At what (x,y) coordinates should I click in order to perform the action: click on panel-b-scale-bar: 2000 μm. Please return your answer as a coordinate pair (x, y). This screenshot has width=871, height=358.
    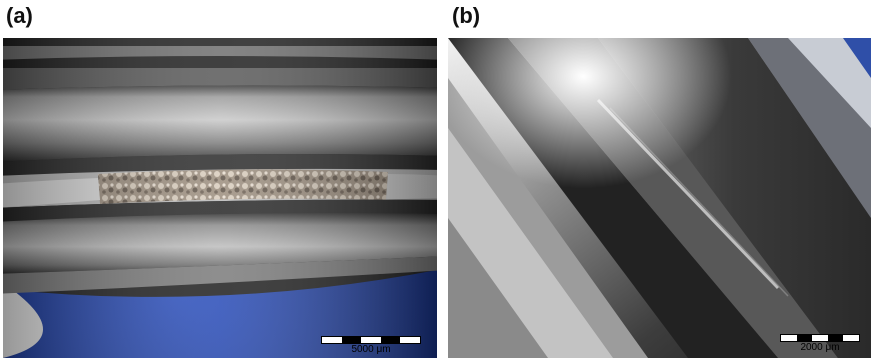
    Looking at the image, I should click on (820, 343).